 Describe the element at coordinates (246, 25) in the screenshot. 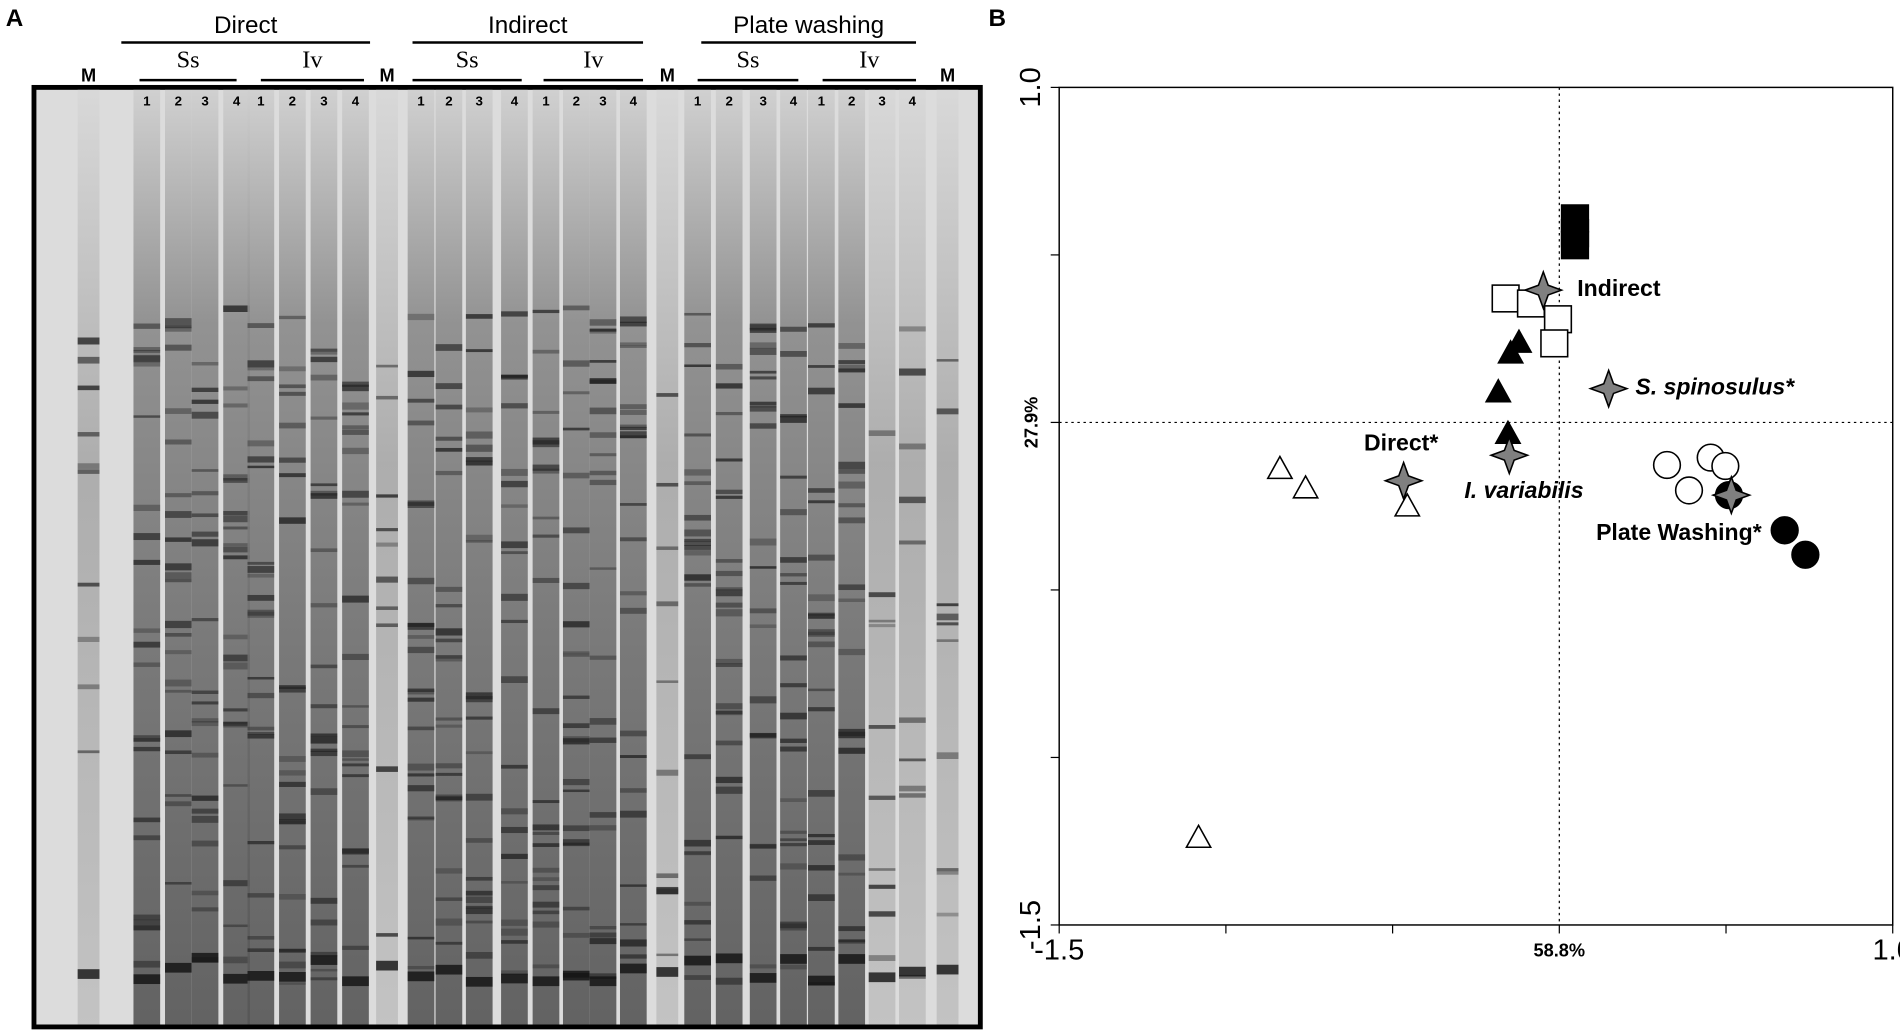

I see `group-label: Direct` at that location.